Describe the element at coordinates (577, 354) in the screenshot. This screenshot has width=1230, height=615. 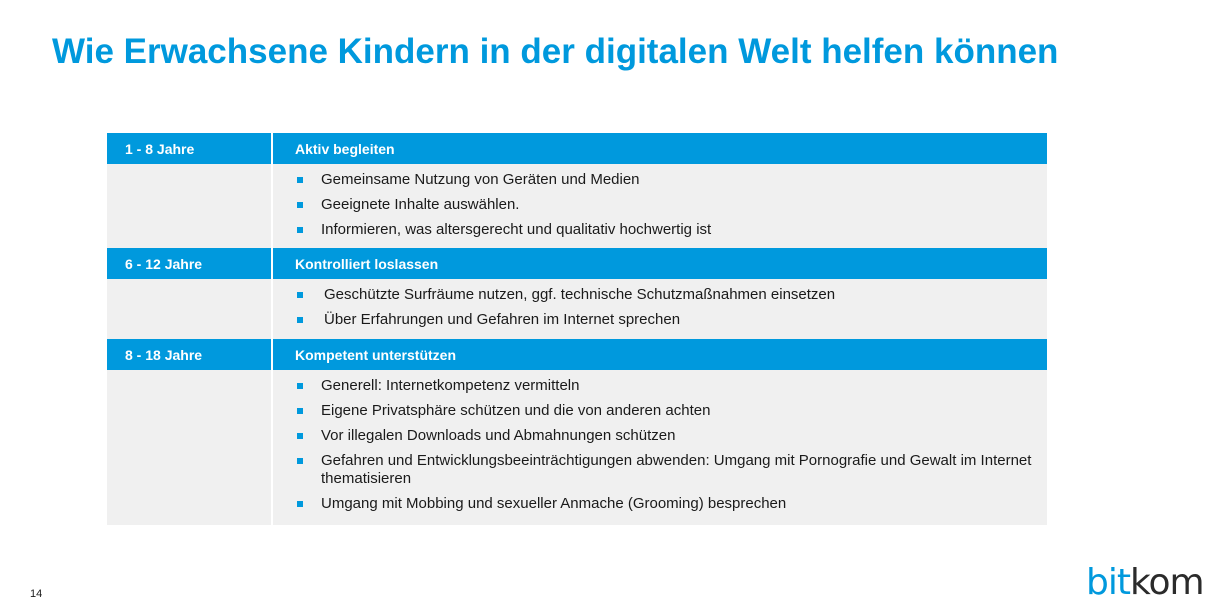
I see `section-header-3: 8 - 18 Jahre Kompetent unterstützen` at that location.